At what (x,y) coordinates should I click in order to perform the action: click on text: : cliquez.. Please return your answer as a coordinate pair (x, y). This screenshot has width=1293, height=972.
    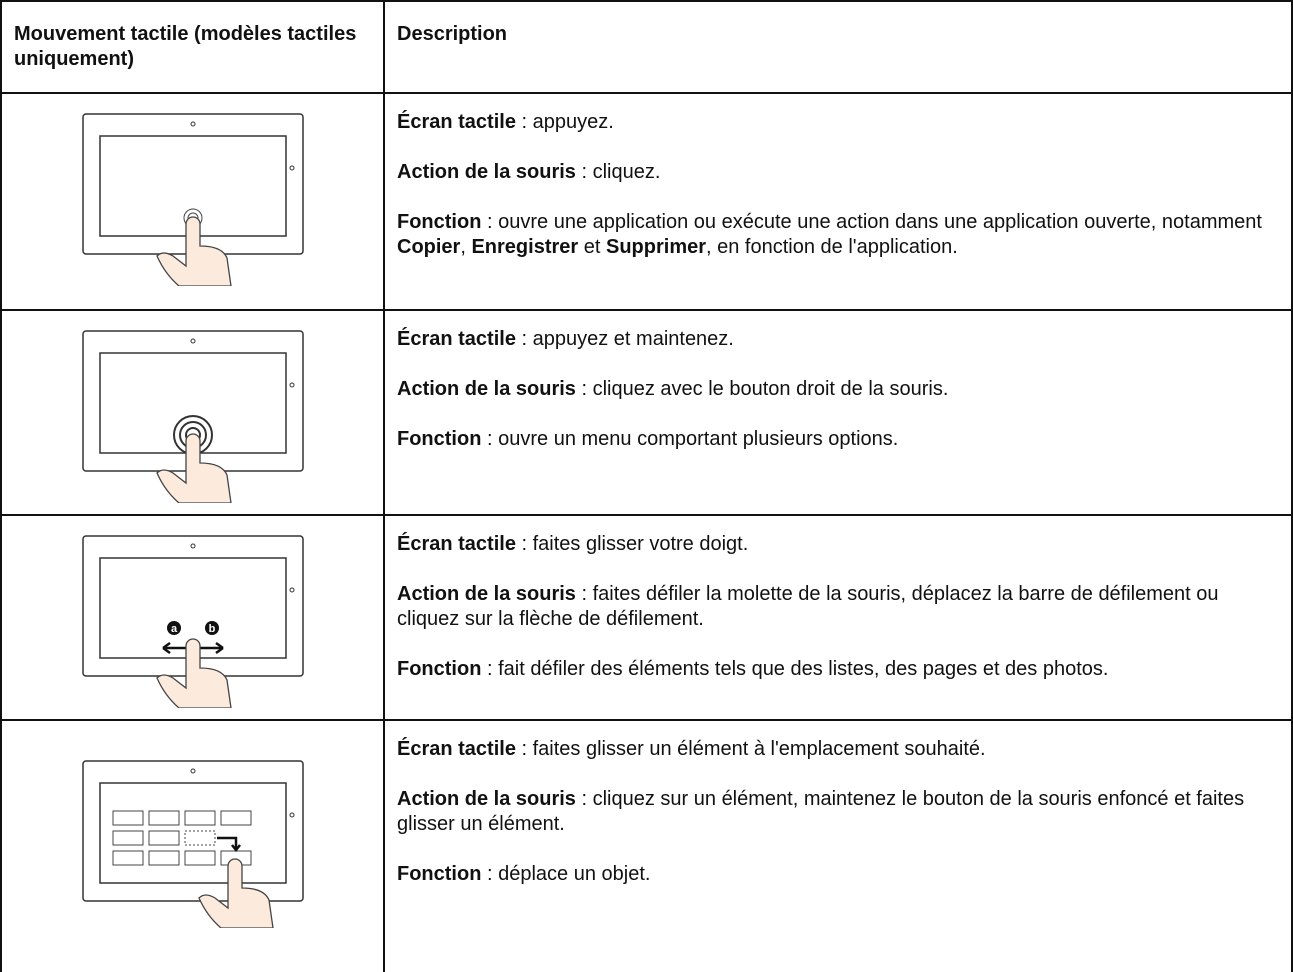
    Looking at the image, I should click on (618, 172).